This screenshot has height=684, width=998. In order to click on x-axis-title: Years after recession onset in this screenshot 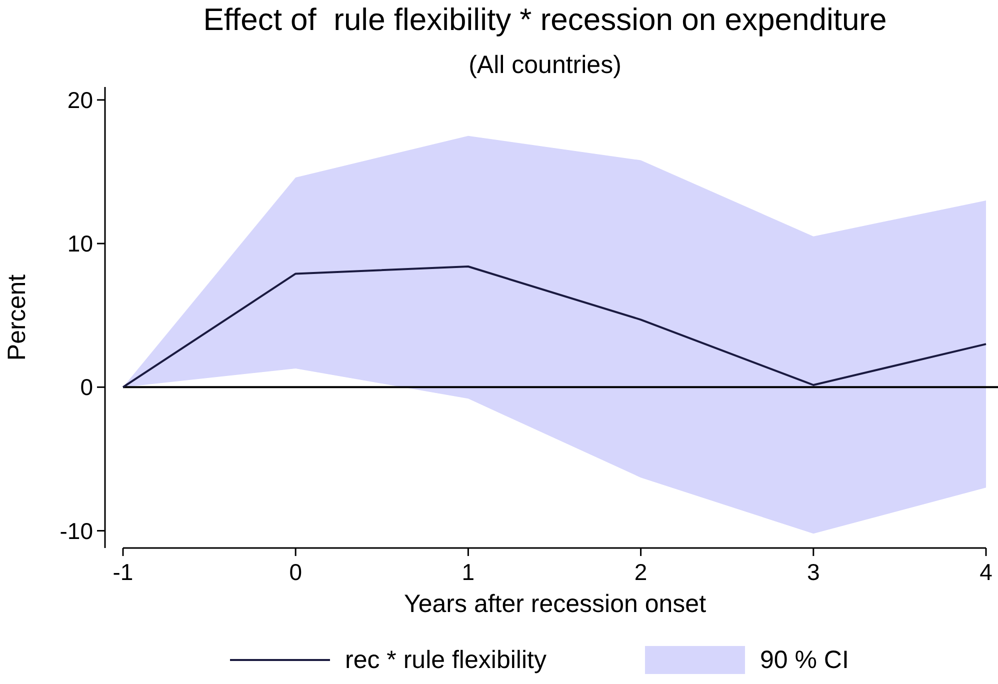, I will do `click(555, 604)`.